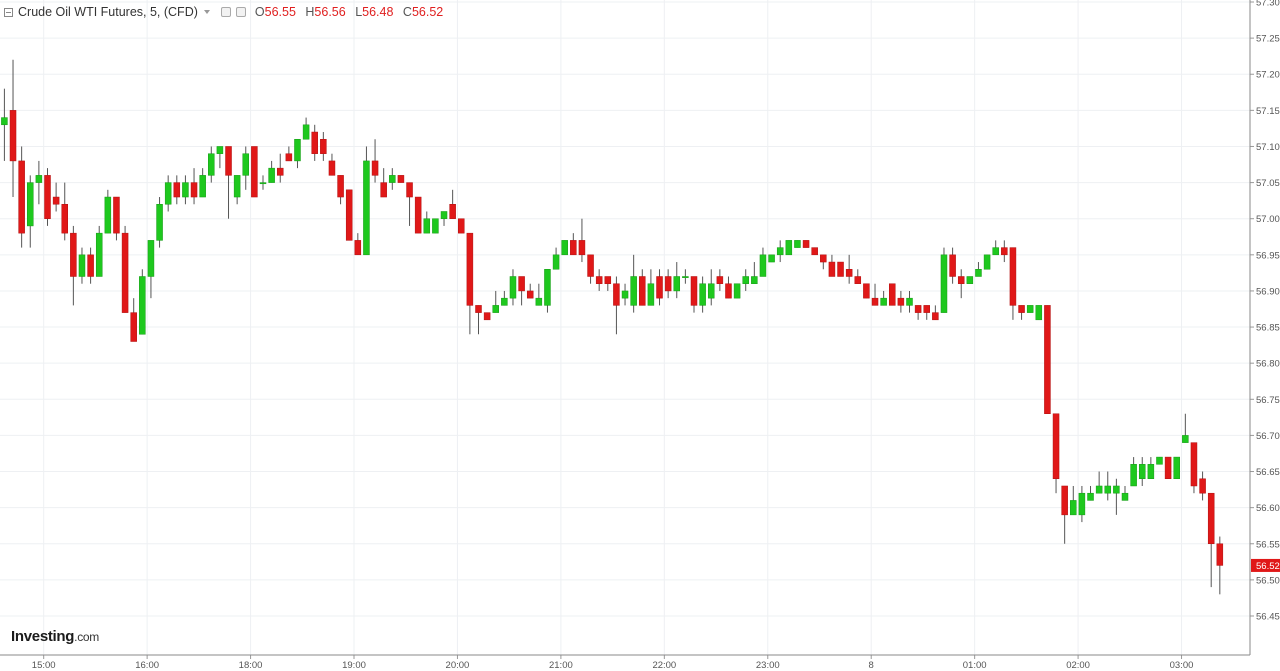  Describe the element at coordinates (240, 12) in the screenshot. I see `close-icon` at that location.